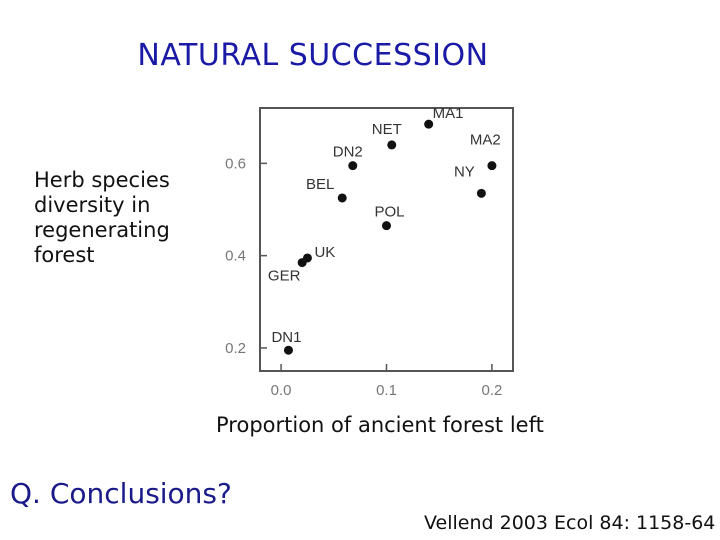 The width and height of the screenshot is (720, 540). What do you see at coordinates (286, 337) in the screenshot?
I see `point-label: DN1` at bounding box center [286, 337].